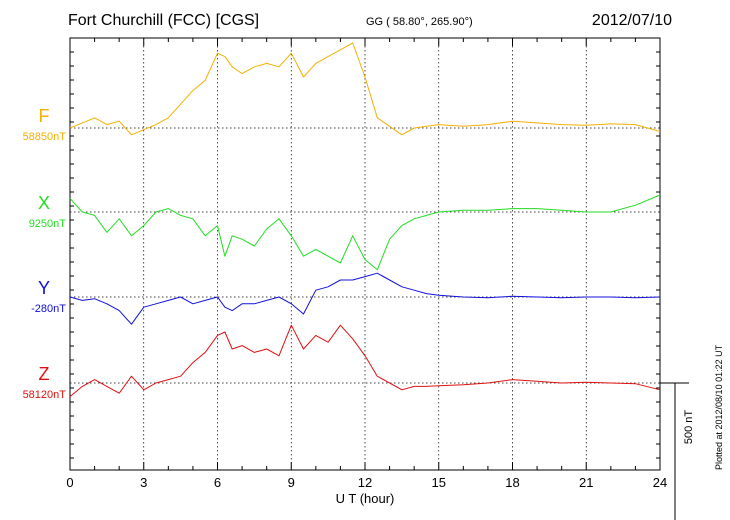 The width and height of the screenshot is (730, 520). Describe the element at coordinates (45, 137) in the screenshot. I see `baseline-label-f: 58850nT` at that location.